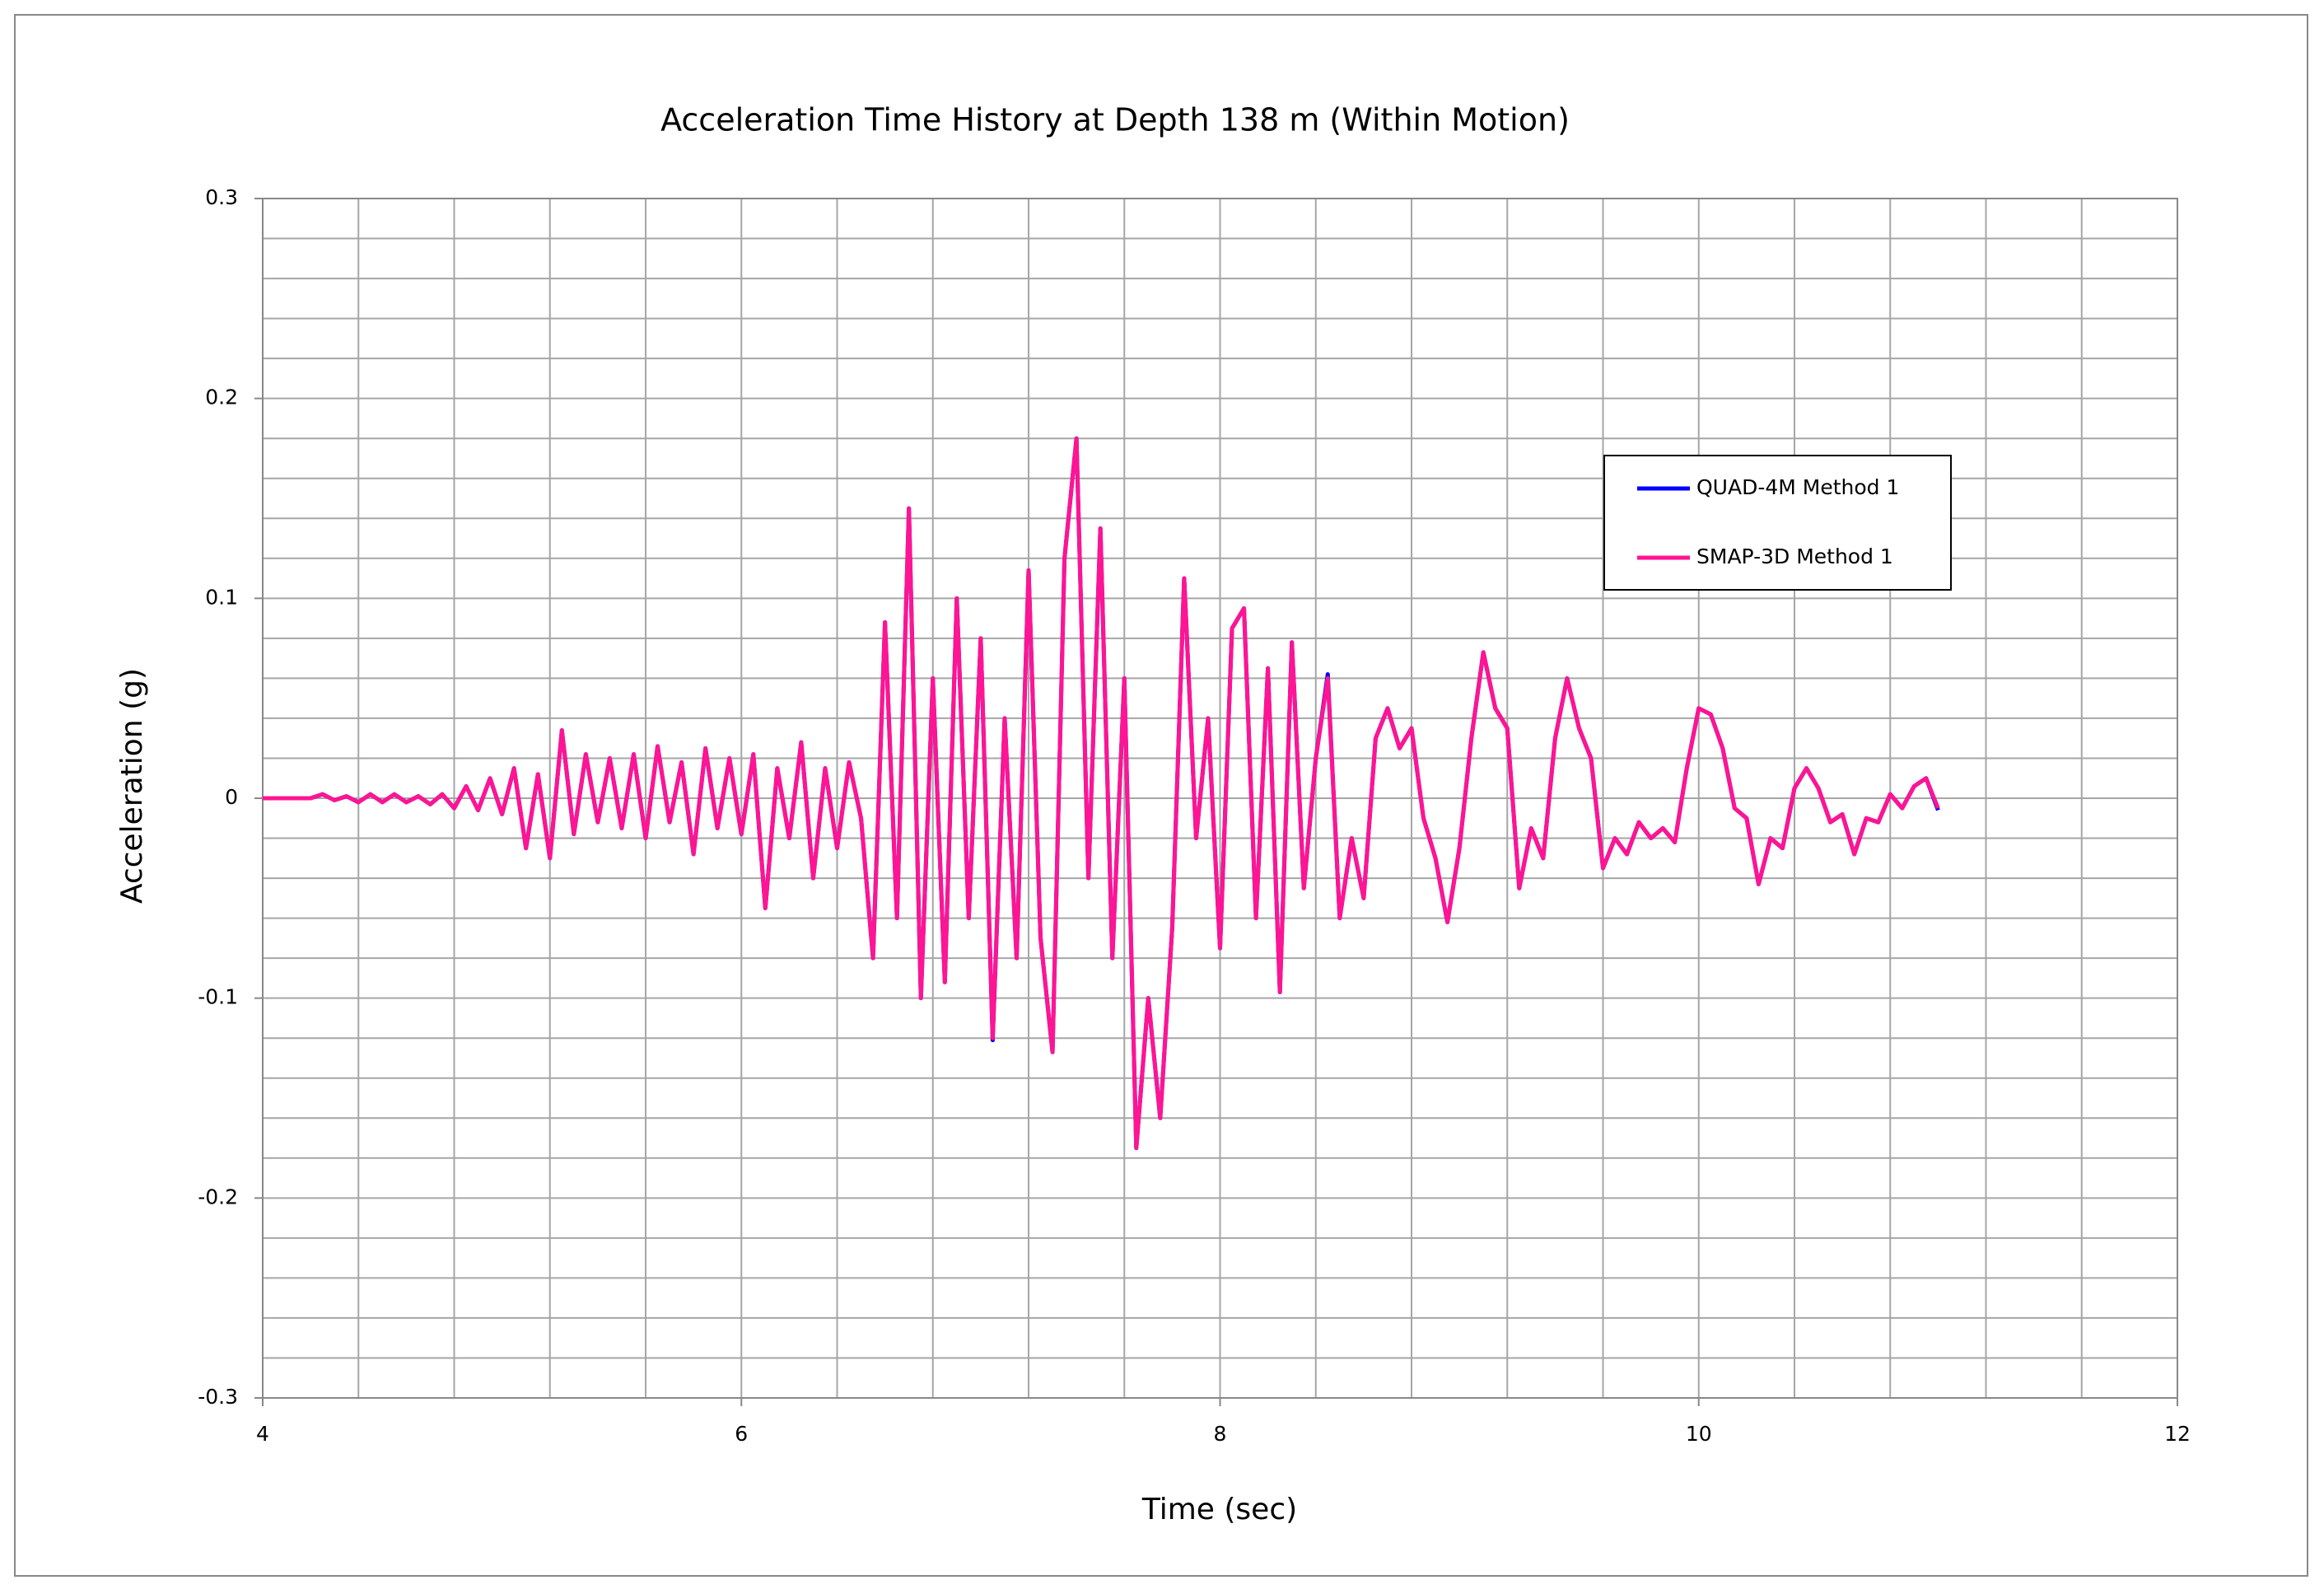 Image resolution: width=2324 pixels, height=1594 pixels. Describe the element at coordinates (218, 1196) in the screenshot. I see `y-tick-label: -0.2` at that location.